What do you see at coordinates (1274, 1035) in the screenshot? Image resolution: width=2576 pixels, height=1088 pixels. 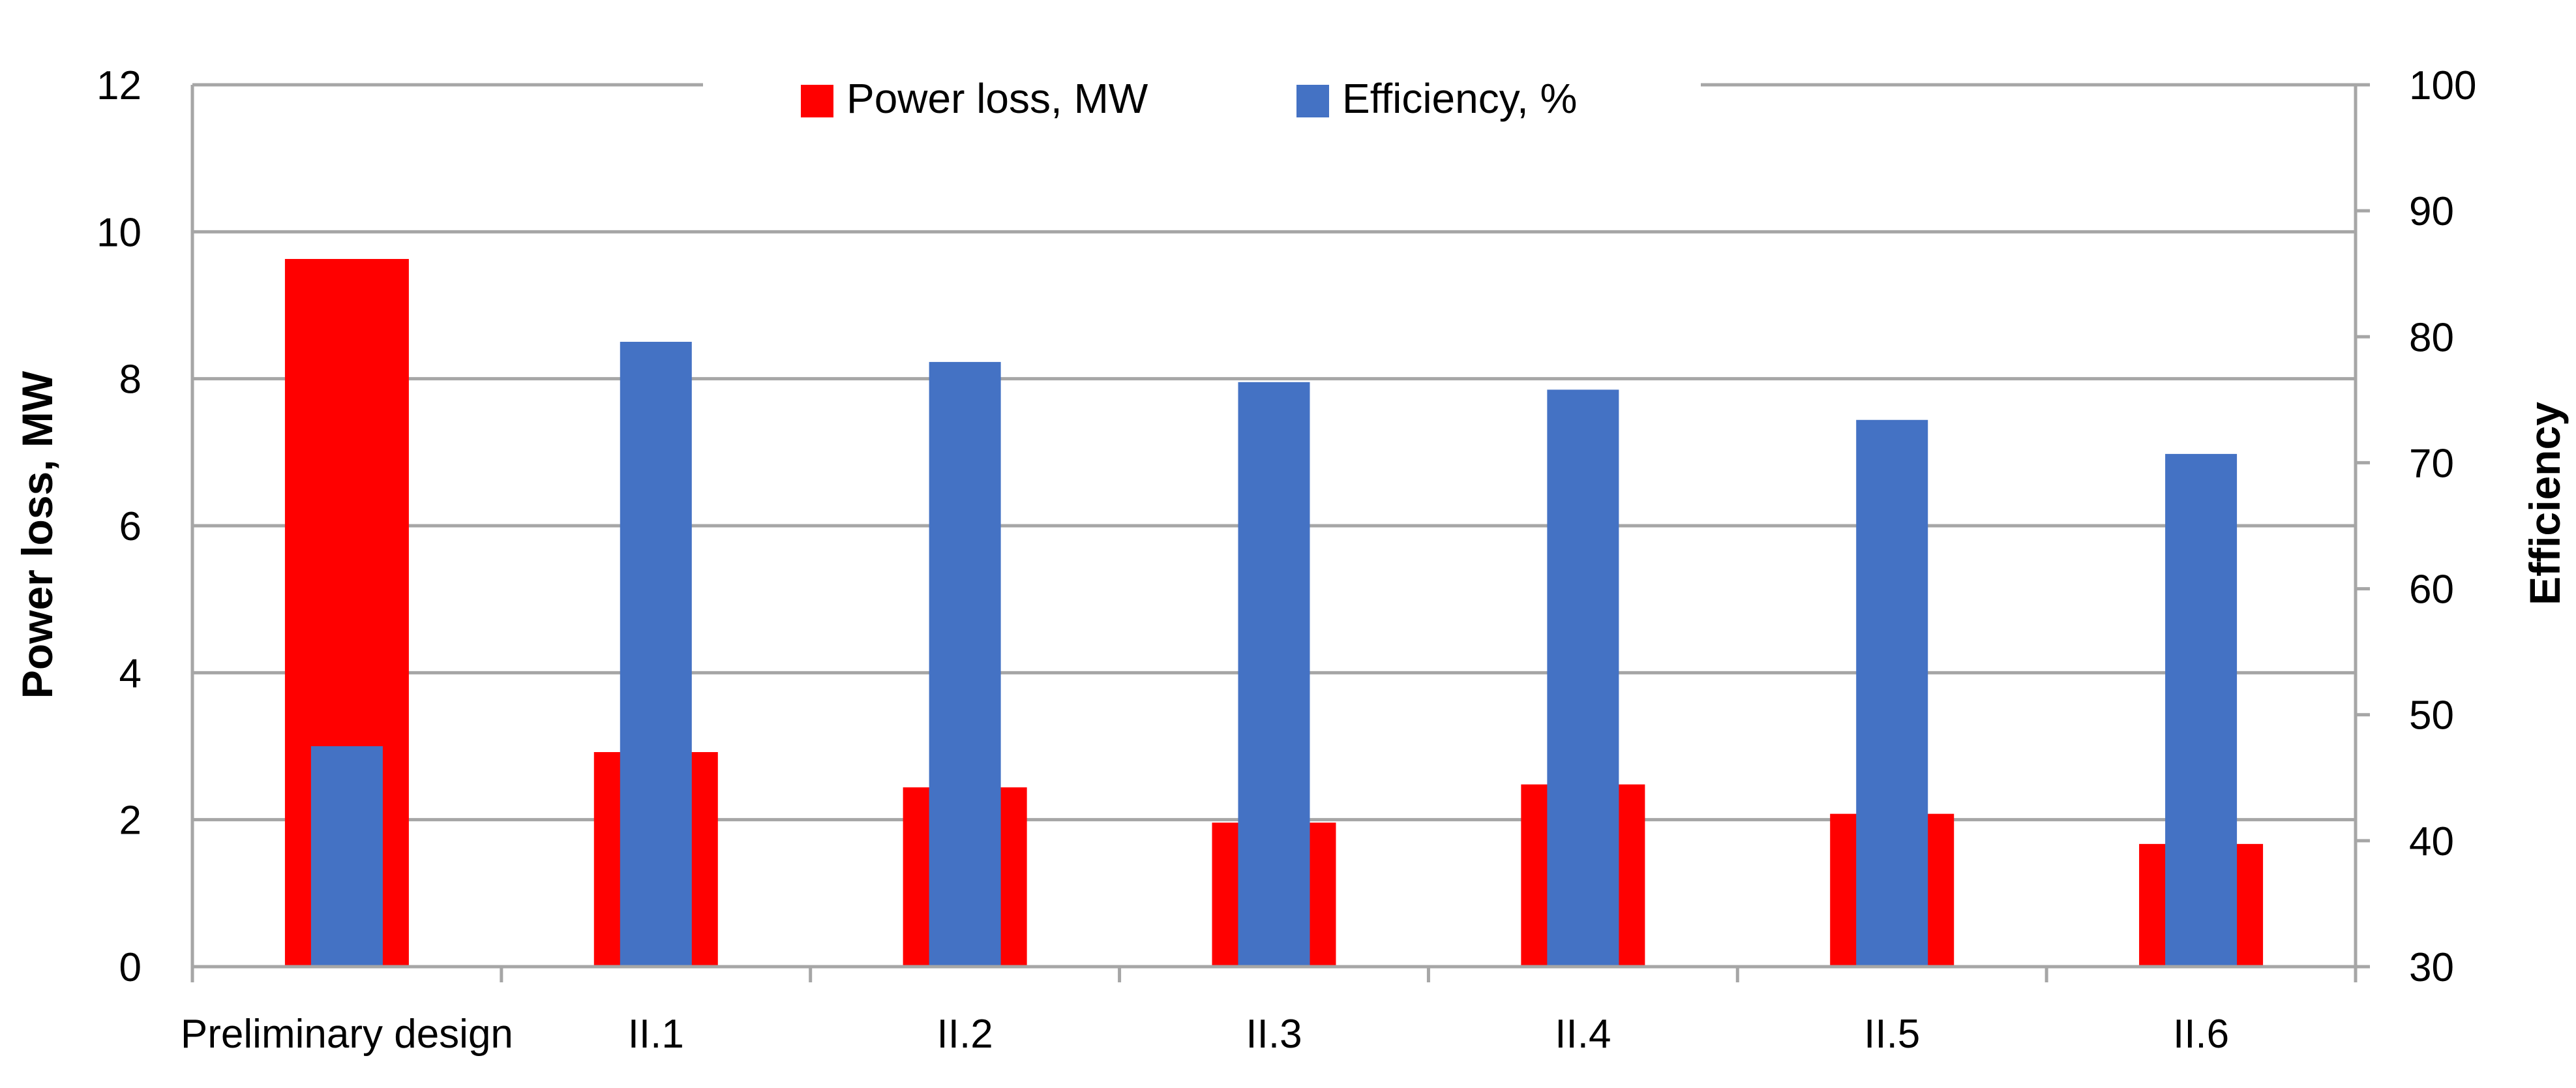 I see `x-tick-label-3: II.3` at bounding box center [1274, 1035].